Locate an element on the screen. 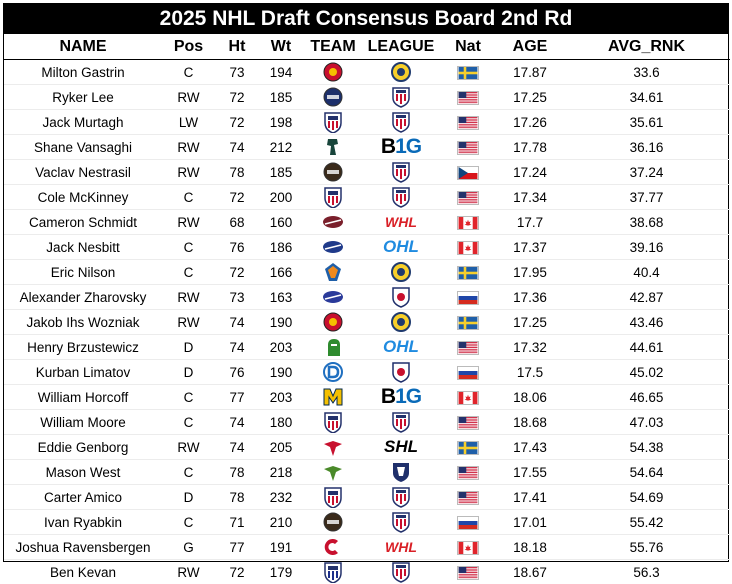 This screenshot has height=584, width=732. league-shl-icon: SHL is located at coordinates (401, 447).